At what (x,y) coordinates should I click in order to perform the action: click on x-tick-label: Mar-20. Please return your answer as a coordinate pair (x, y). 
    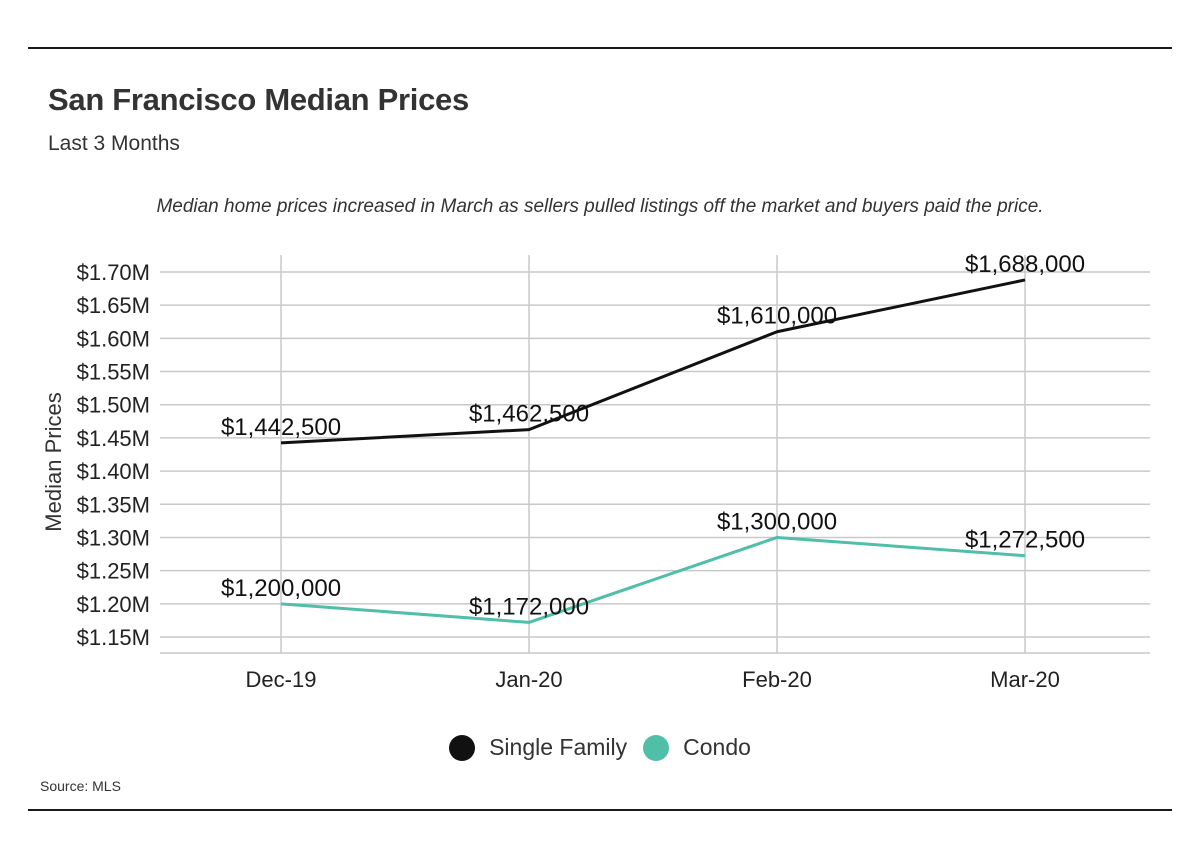
    Looking at the image, I should click on (1025, 679).